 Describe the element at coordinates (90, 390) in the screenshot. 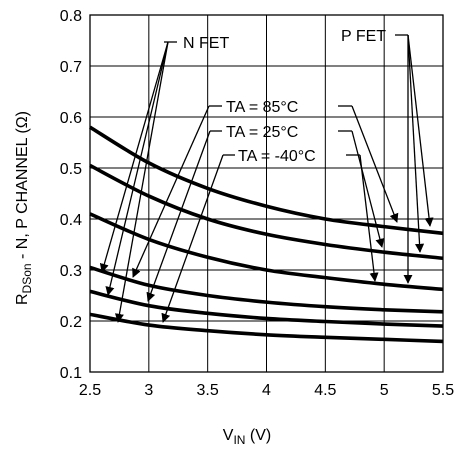

I see `x-tick-label: 2.5` at that location.